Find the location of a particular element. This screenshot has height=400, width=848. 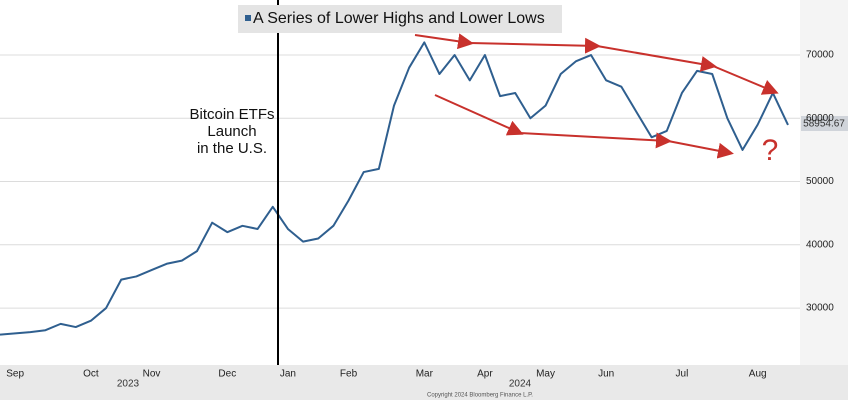

x-tick-label: Jan is located at coordinates (288, 374).